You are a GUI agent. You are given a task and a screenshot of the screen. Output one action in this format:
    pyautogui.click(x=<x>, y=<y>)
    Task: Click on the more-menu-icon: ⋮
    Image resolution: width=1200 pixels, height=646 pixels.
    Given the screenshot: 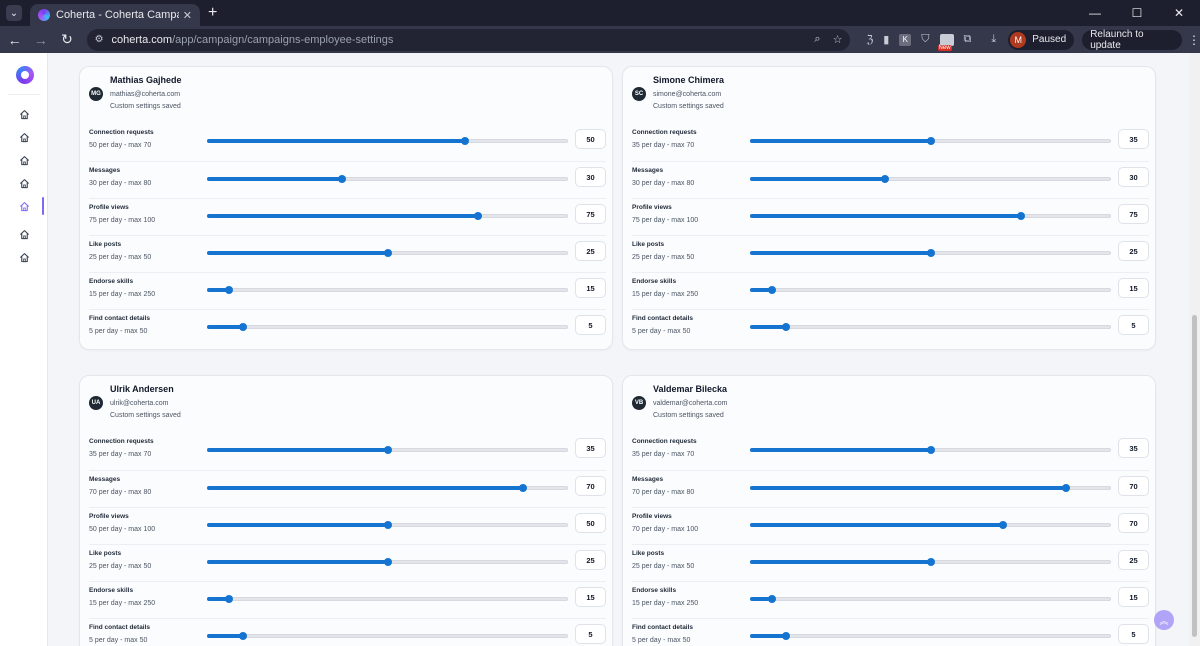 What is the action you would take?
    pyautogui.click(x=1194, y=39)
    